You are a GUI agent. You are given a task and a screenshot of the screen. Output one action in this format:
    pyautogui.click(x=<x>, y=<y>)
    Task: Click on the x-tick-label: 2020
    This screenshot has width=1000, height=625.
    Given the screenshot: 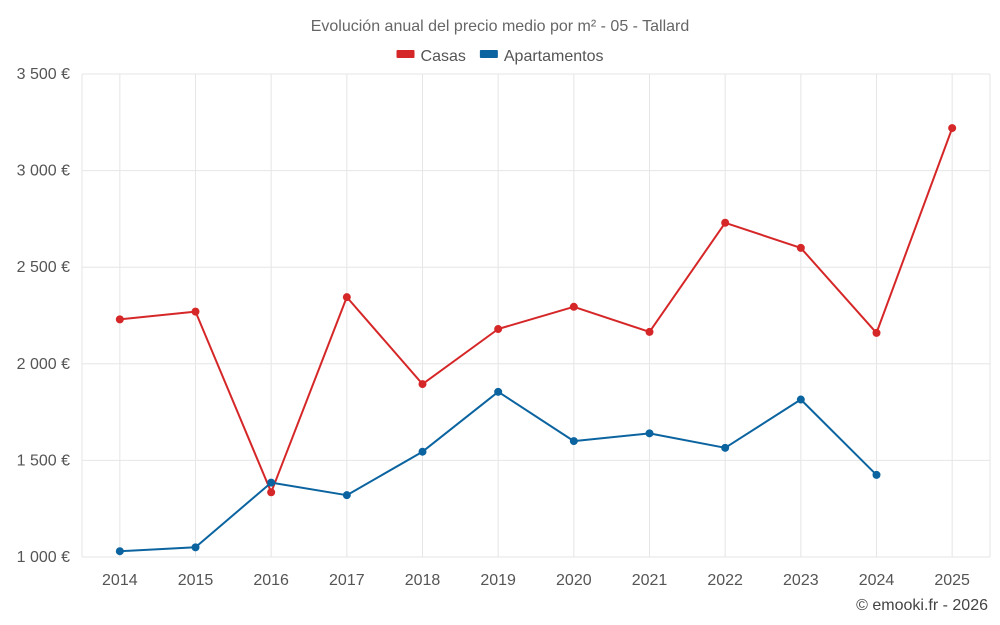 What is the action you would take?
    pyautogui.click(x=574, y=580)
    